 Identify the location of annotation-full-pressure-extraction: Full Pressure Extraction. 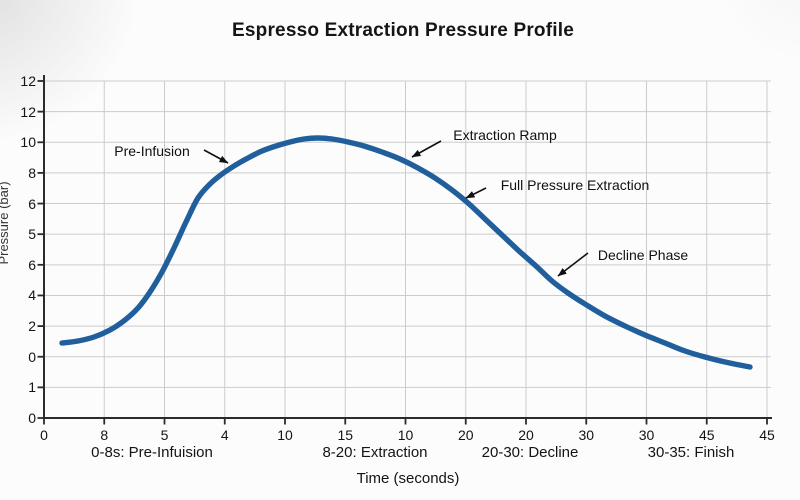
(575, 185).